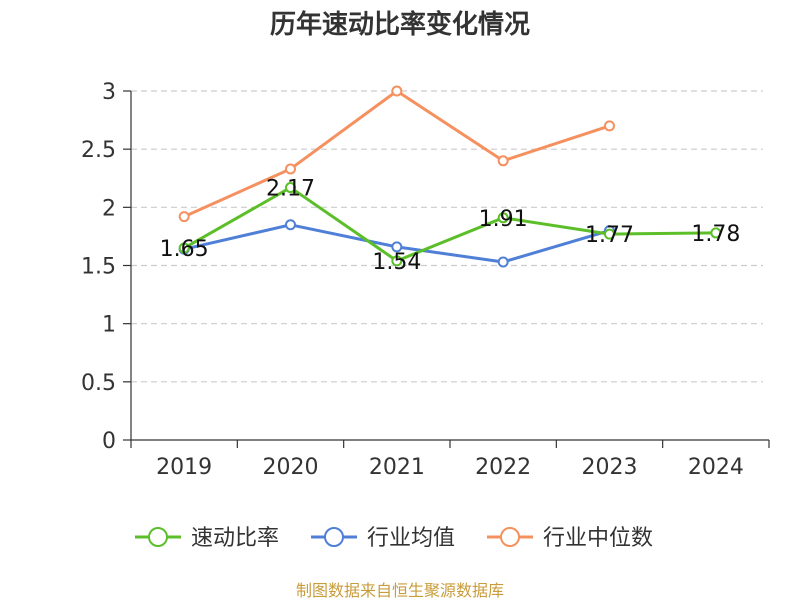  I want to click on x-tick-label-2024: 2024, so click(716, 467).